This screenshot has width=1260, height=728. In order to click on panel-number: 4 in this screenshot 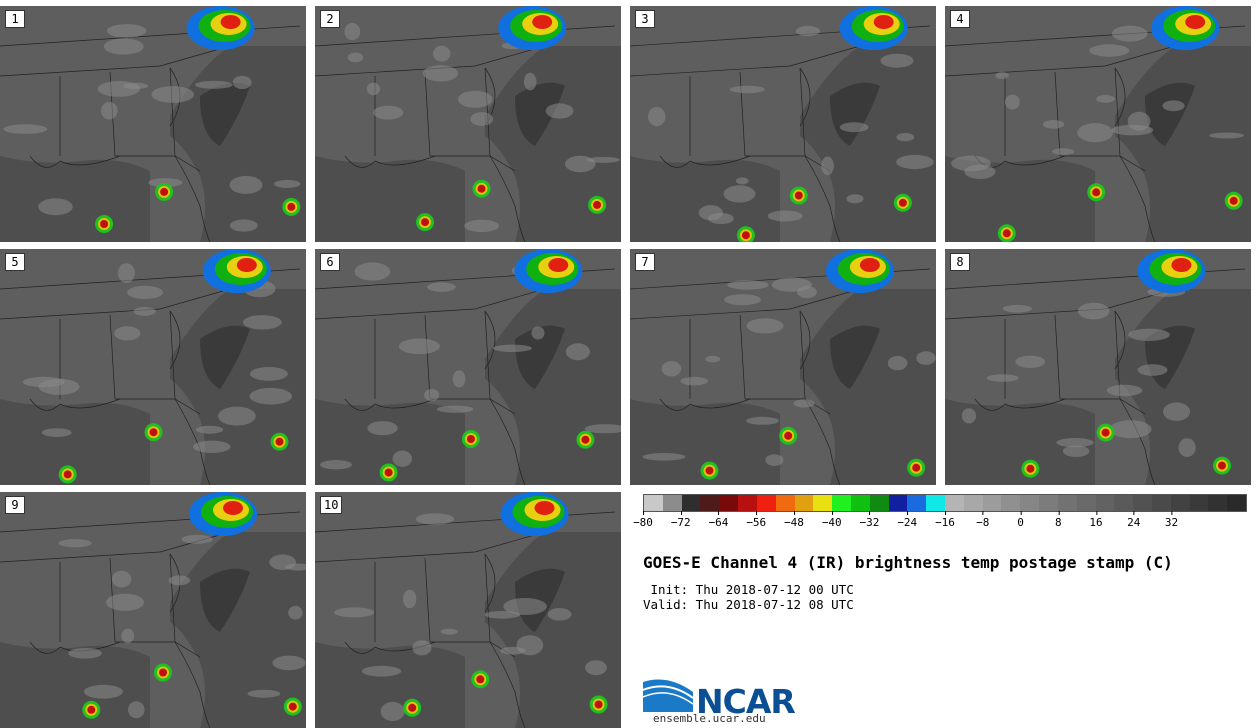, I will do `click(960, 19)`.